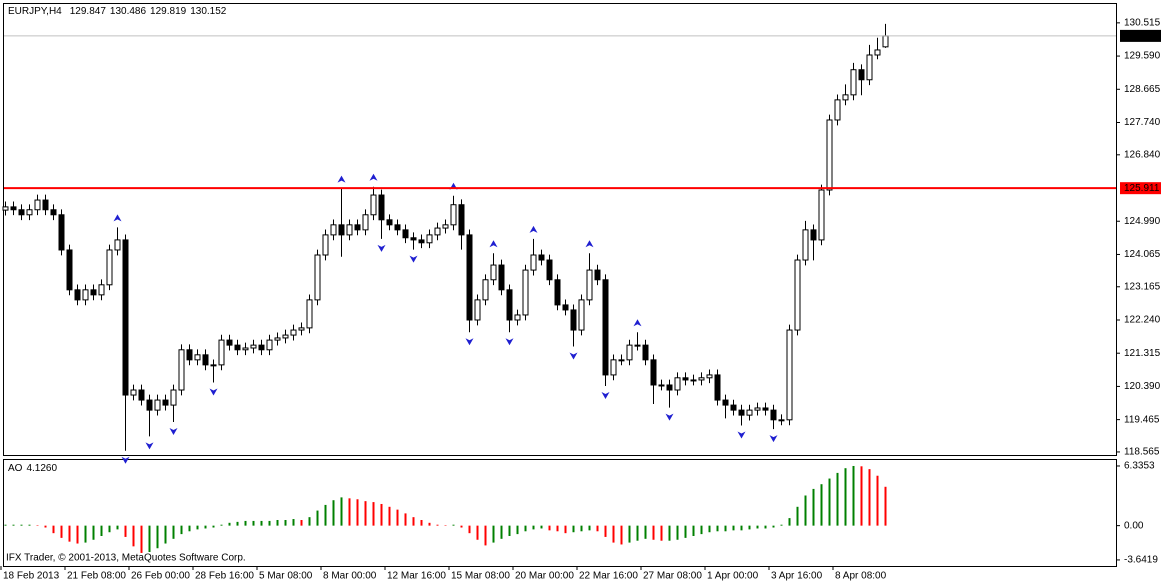 Image resolution: width=1161 pixels, height=583 pixels. I want to click on y-tick-label: 119.465, so click(1142, 419).